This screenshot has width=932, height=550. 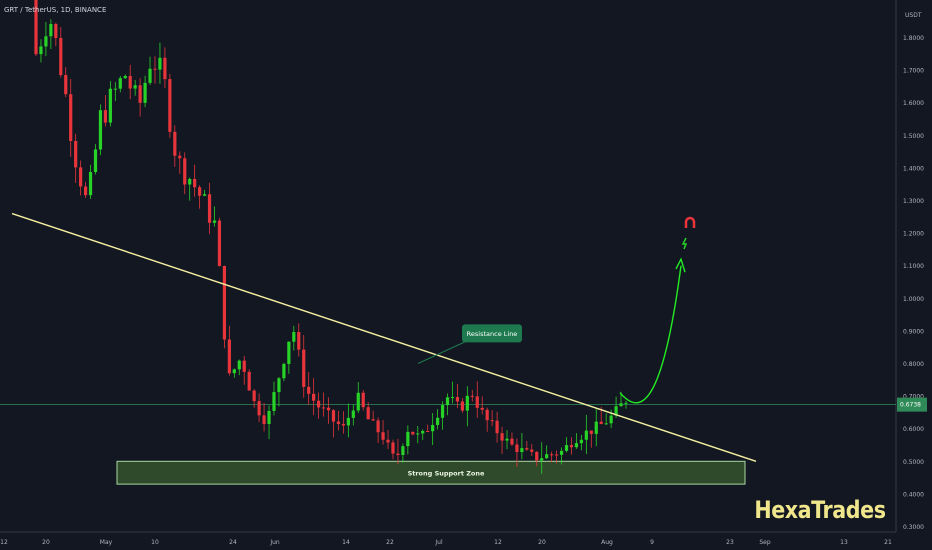 What do you see at coordinates (913, 103) in the screenshot?
I see `y-tick-label: 1.6000` at bounding box center [913, 103].